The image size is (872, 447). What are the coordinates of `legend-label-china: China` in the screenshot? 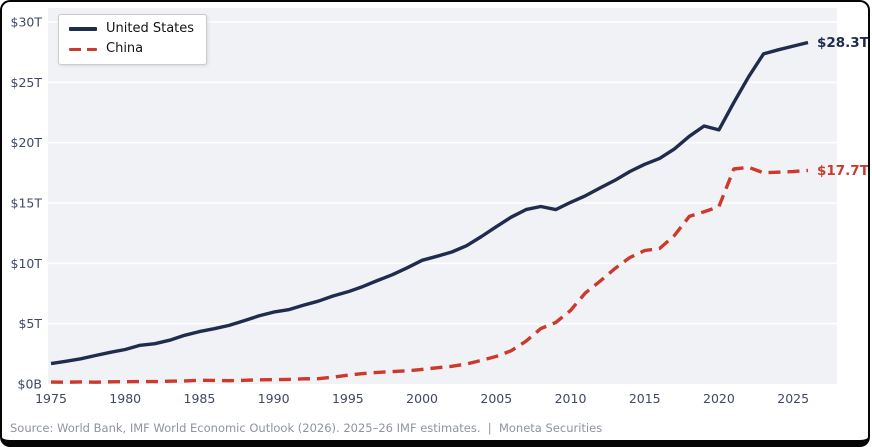 It's located at (125, 49).